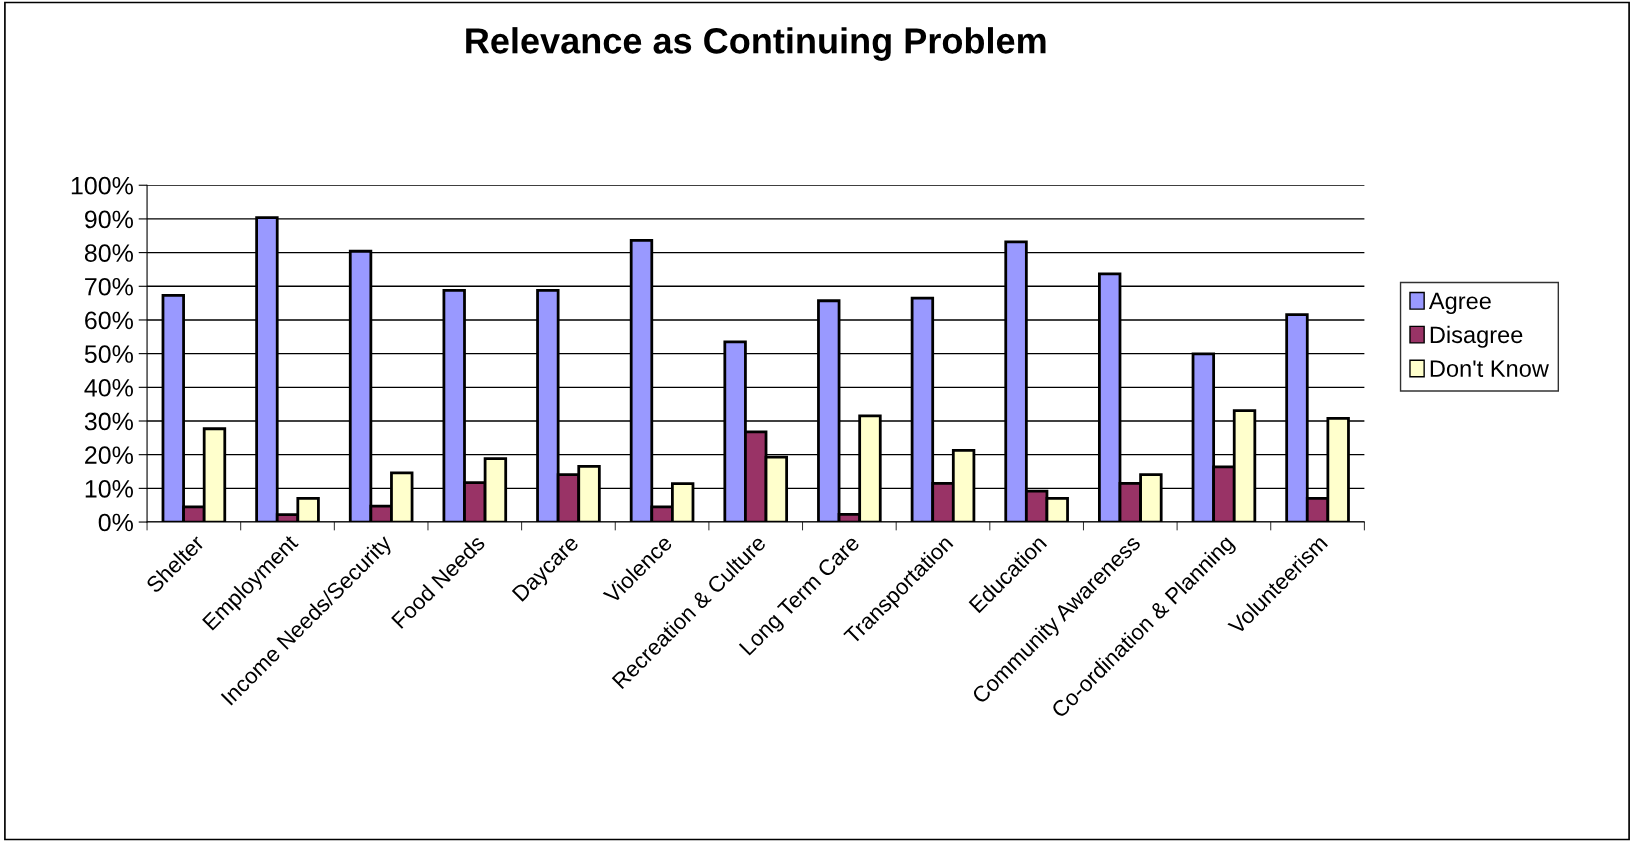  What do you see at coordinates (108, 253) in the screenshot?
I see `y-tick-label: 80%` at bounding box center [108, 253].